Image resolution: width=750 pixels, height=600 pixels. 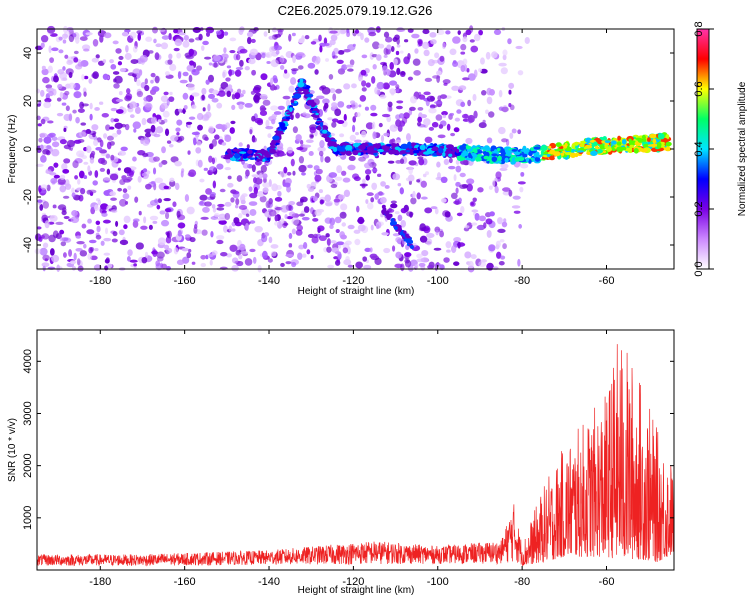 What do you see at coordinates (28, 245) in the screenshot?
I see `y-tick-label: -40` at bounding box center [28, 245].